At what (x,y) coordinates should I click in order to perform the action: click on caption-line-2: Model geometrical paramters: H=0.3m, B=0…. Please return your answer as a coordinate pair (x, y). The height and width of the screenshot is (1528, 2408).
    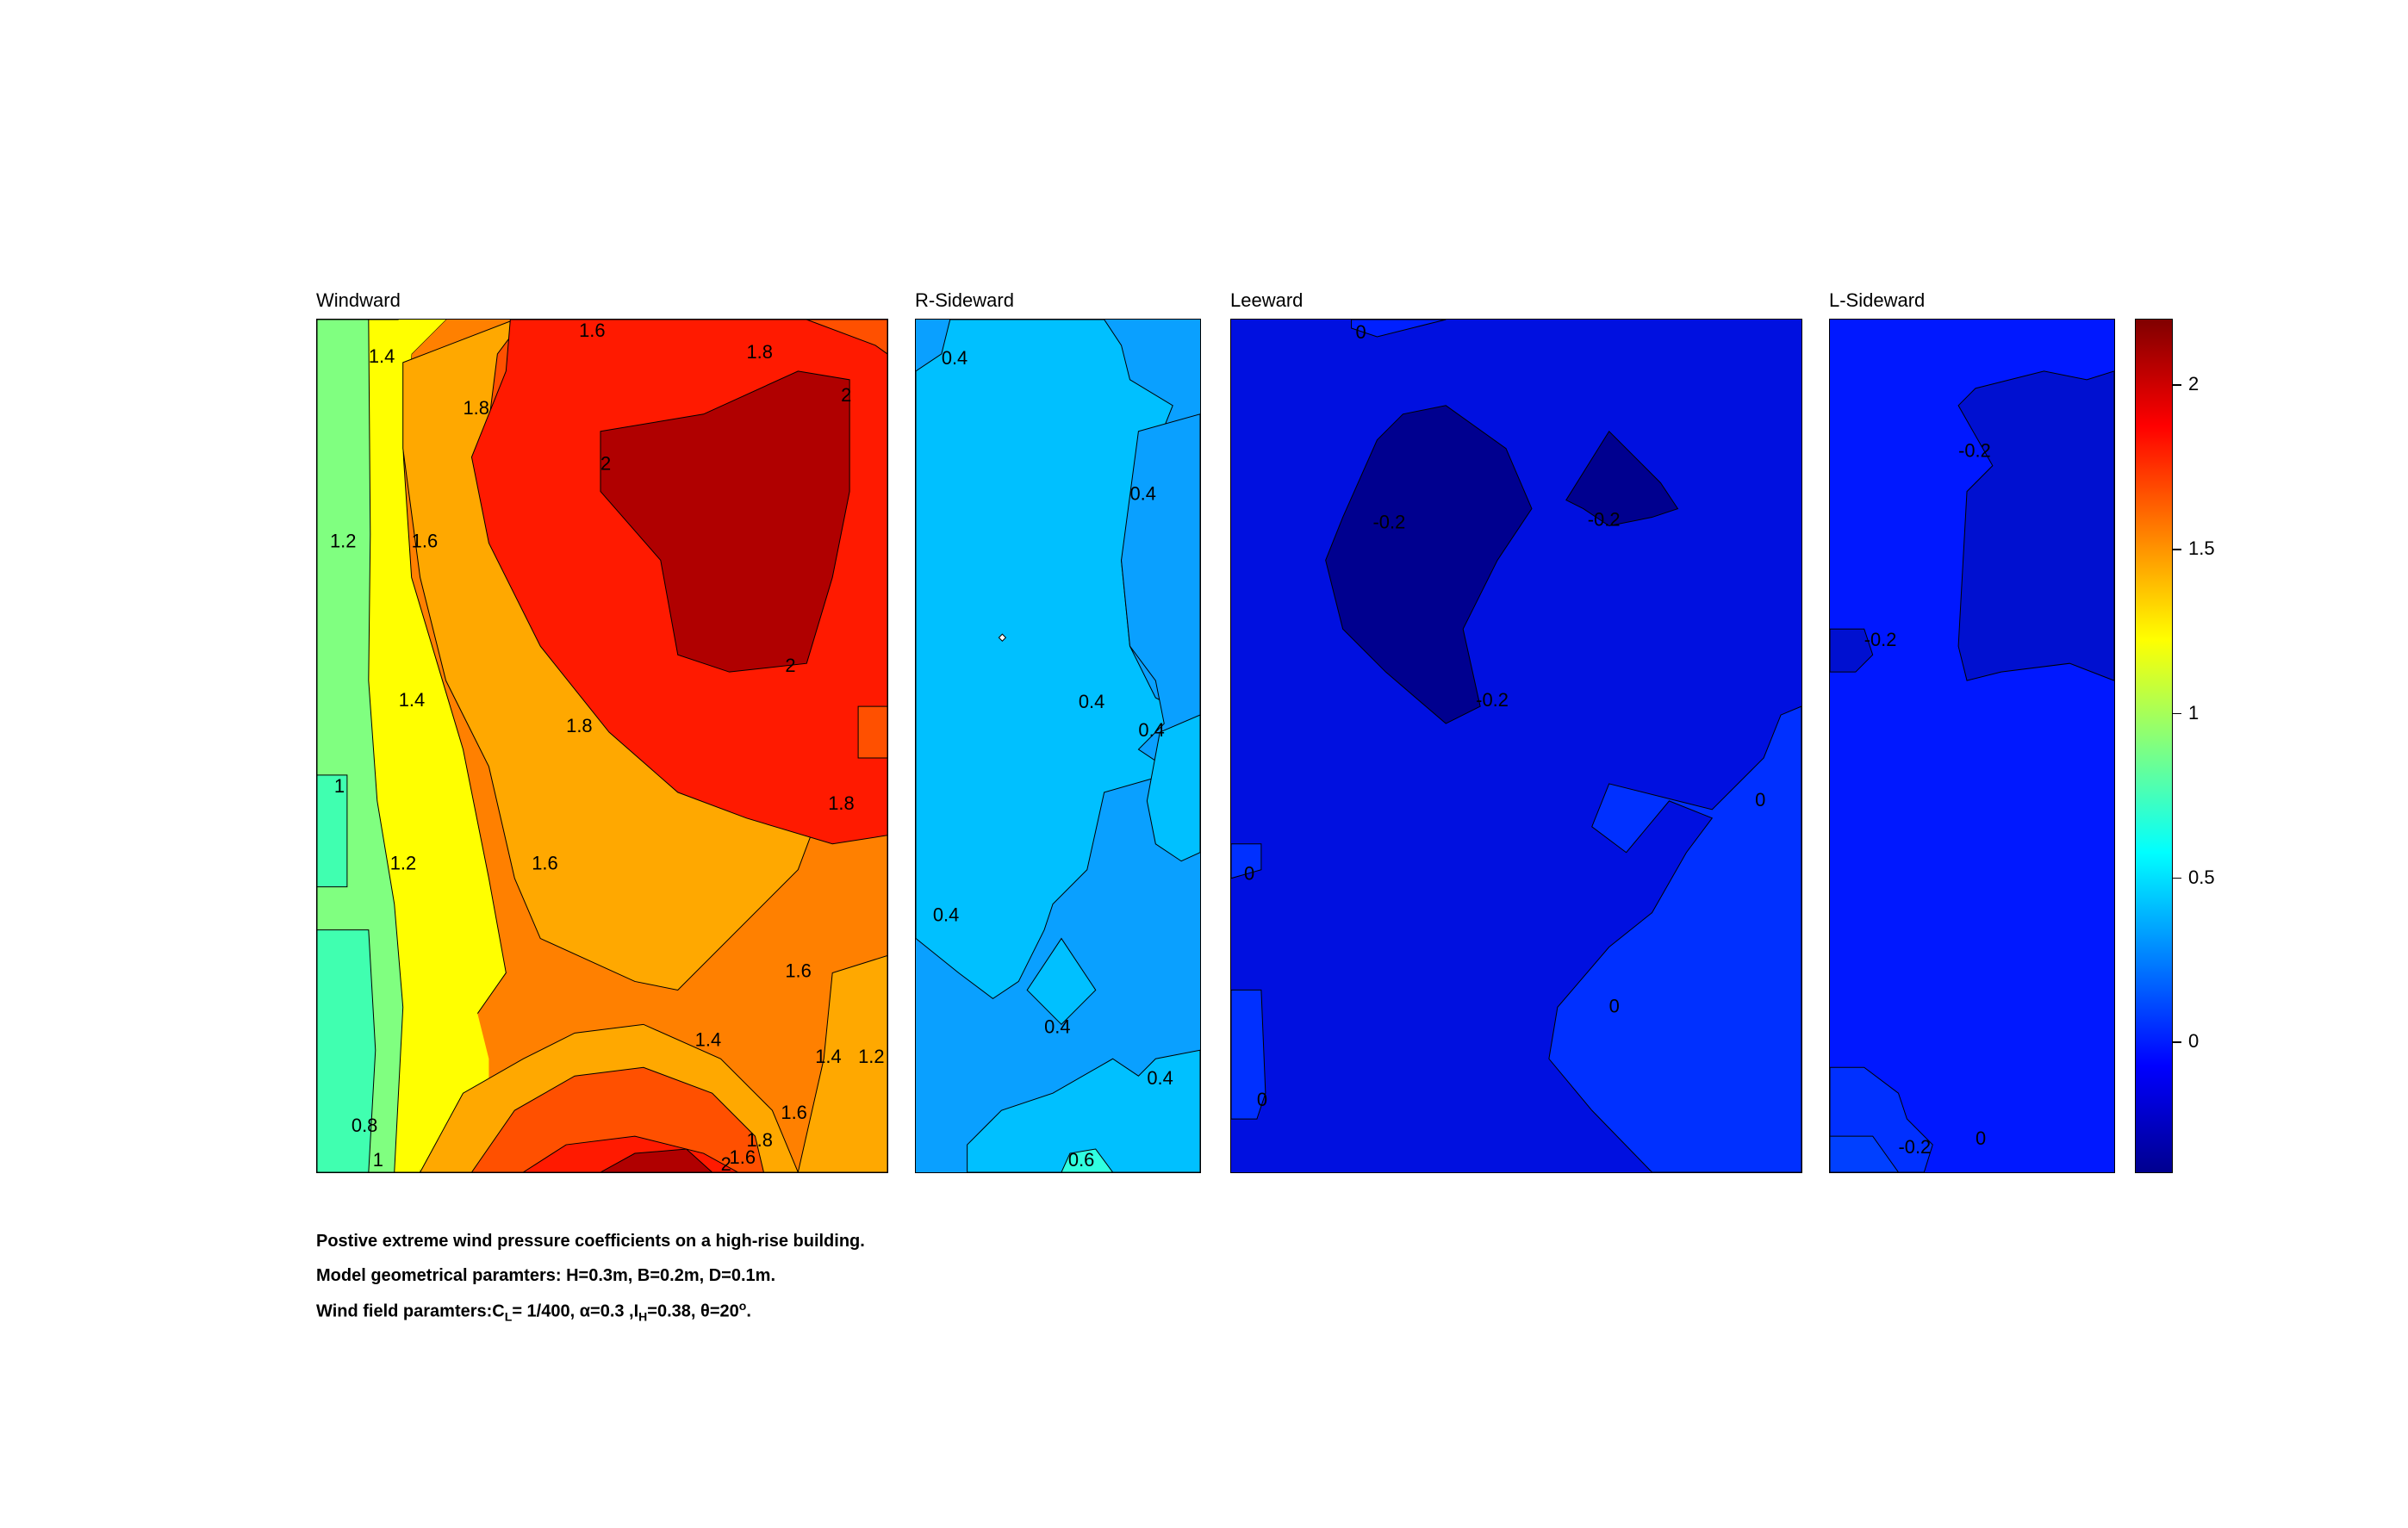
    Looking at the image, I should click on (546, 1275).